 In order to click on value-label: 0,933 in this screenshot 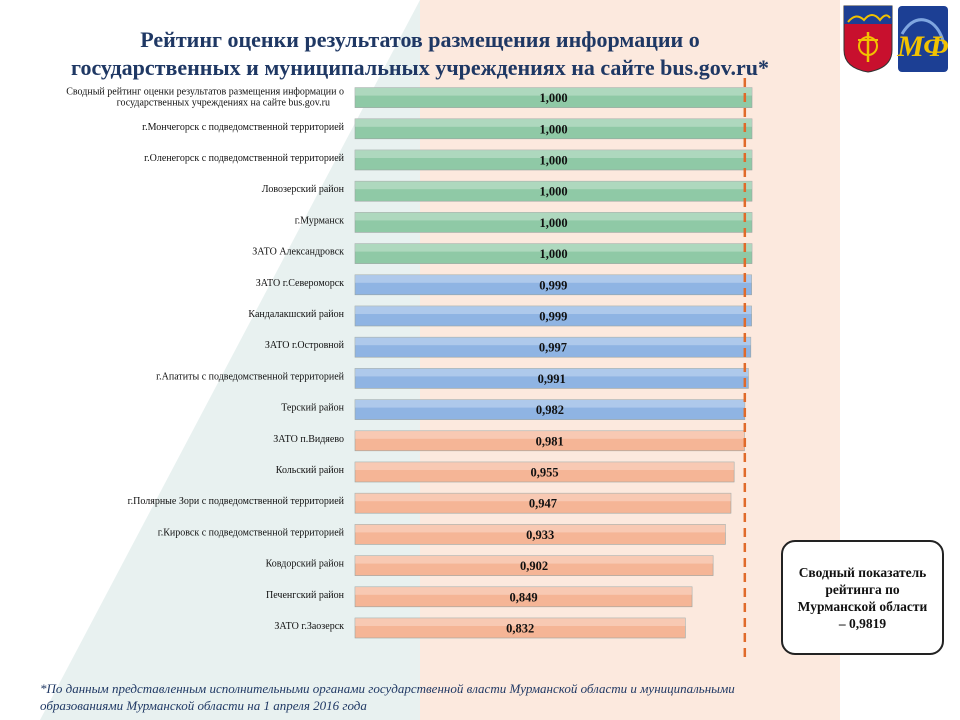, I will do `click(540, 535)`.